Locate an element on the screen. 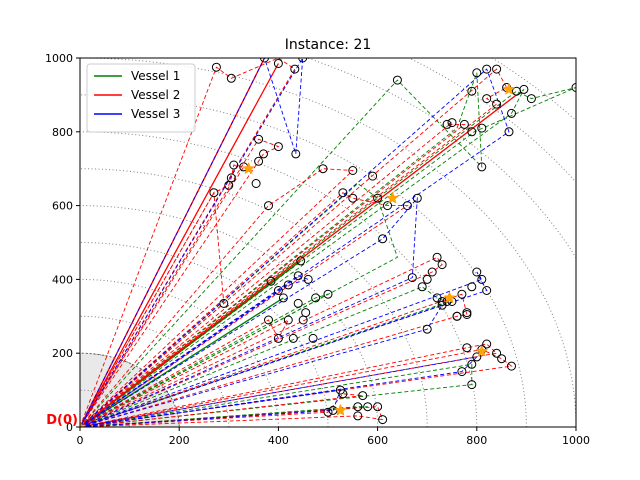  x-tick-label: 400 is located at coordinates (278, 440).